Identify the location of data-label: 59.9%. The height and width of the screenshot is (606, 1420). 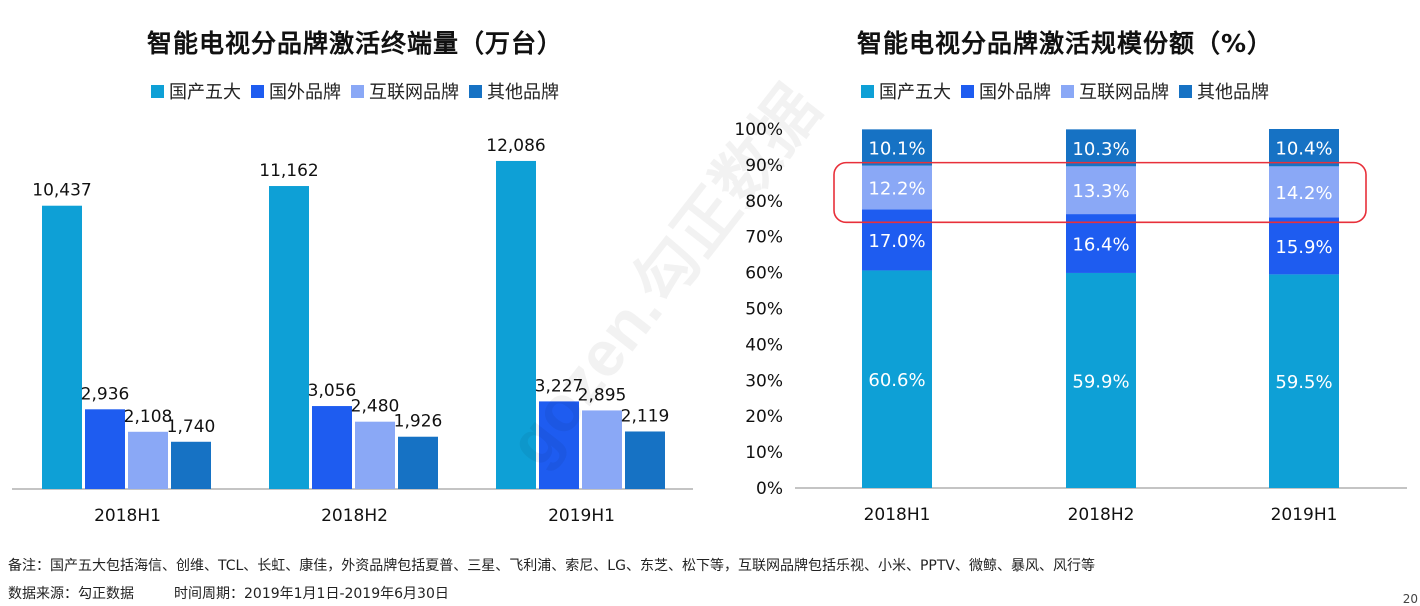
(1100, 381).